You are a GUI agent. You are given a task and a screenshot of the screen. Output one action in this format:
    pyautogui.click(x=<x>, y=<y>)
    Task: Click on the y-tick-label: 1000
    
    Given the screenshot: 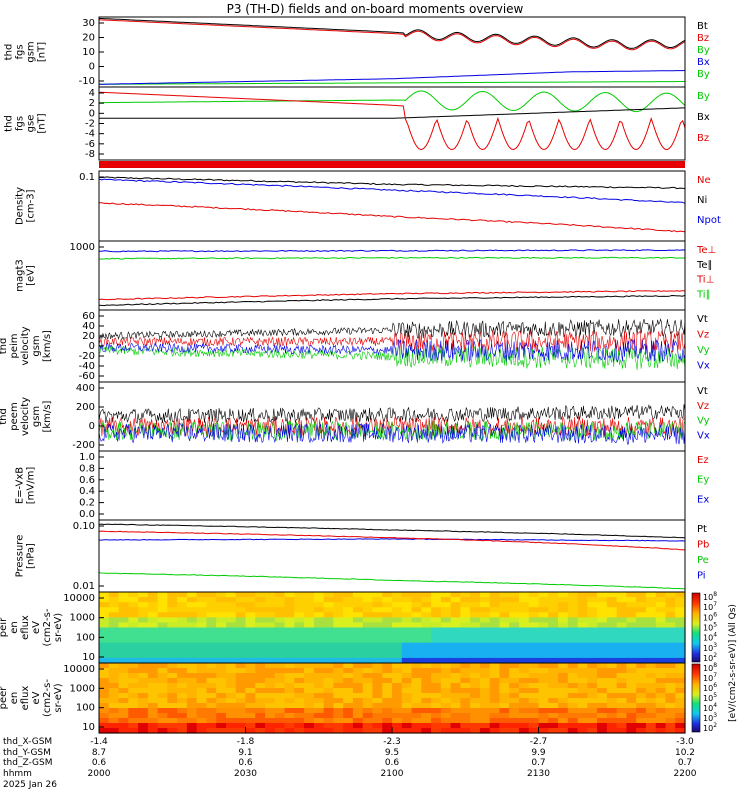 What is the action you would take?
    pyautogui.click(x=82, y=618)
    